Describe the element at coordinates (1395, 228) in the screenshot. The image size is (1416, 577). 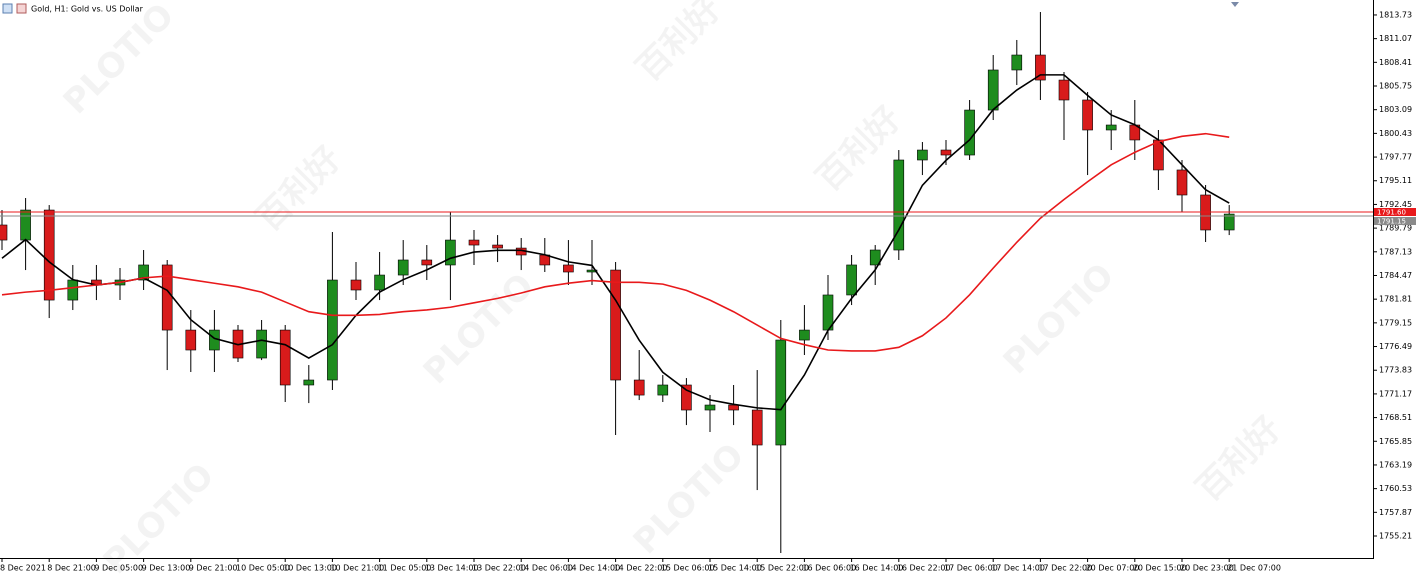
I see `y-tick-label: 1789.79` at that location.